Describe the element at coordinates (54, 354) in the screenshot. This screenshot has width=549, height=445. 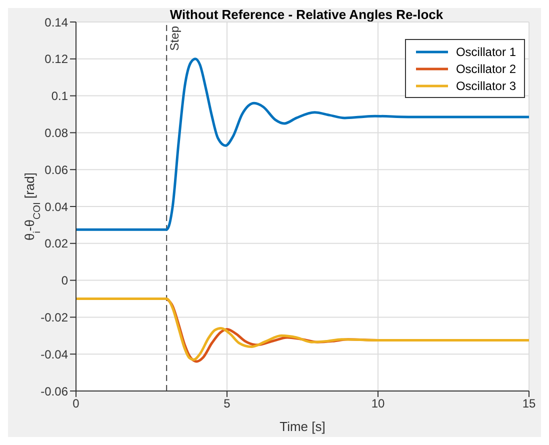
I see `y-tick-label: -0.04` at that location.